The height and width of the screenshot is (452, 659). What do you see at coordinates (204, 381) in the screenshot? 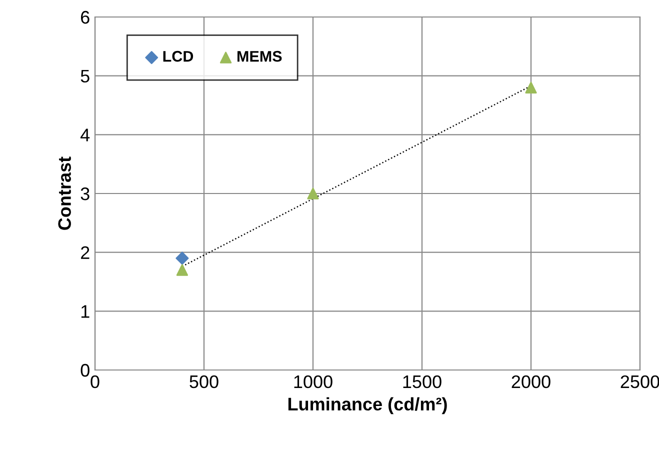
I see `x-tick-label: 500` at bounding box center [204, 381].